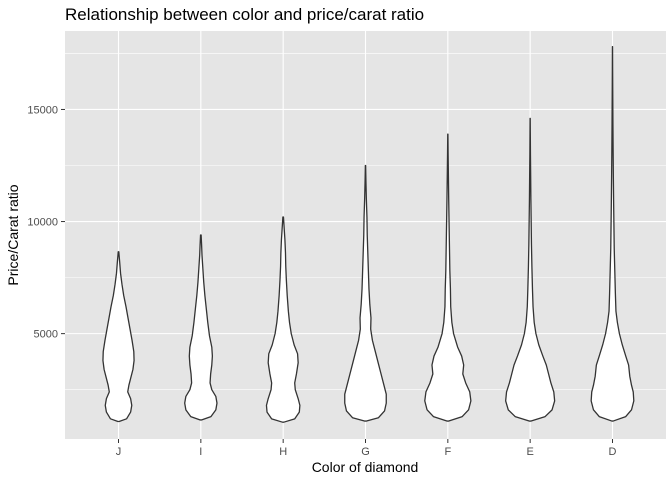 This screenshot has height=480, width=672. I want to click on violin-I, so click(201, 327).